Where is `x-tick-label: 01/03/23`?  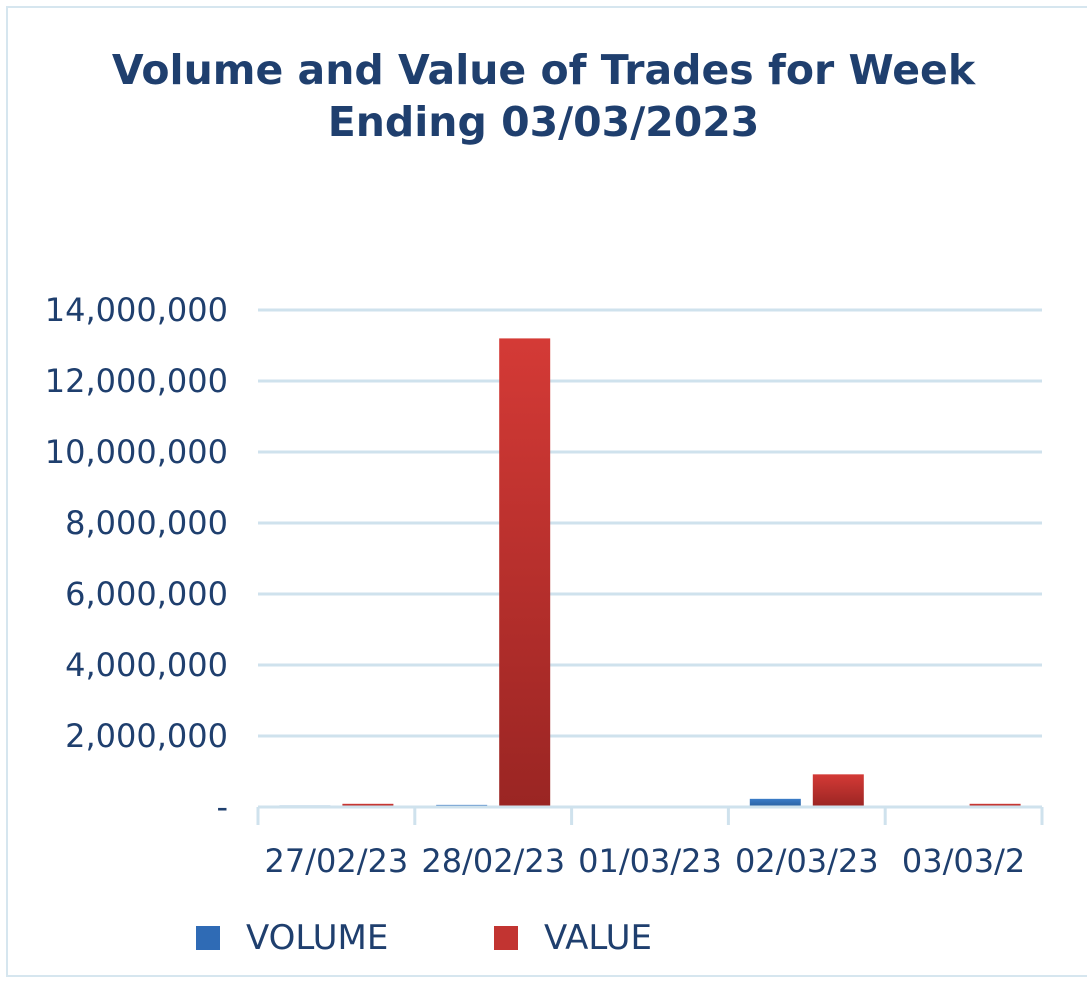 x-tick-label: 01/03/23 is located at coordinates (650, 861).